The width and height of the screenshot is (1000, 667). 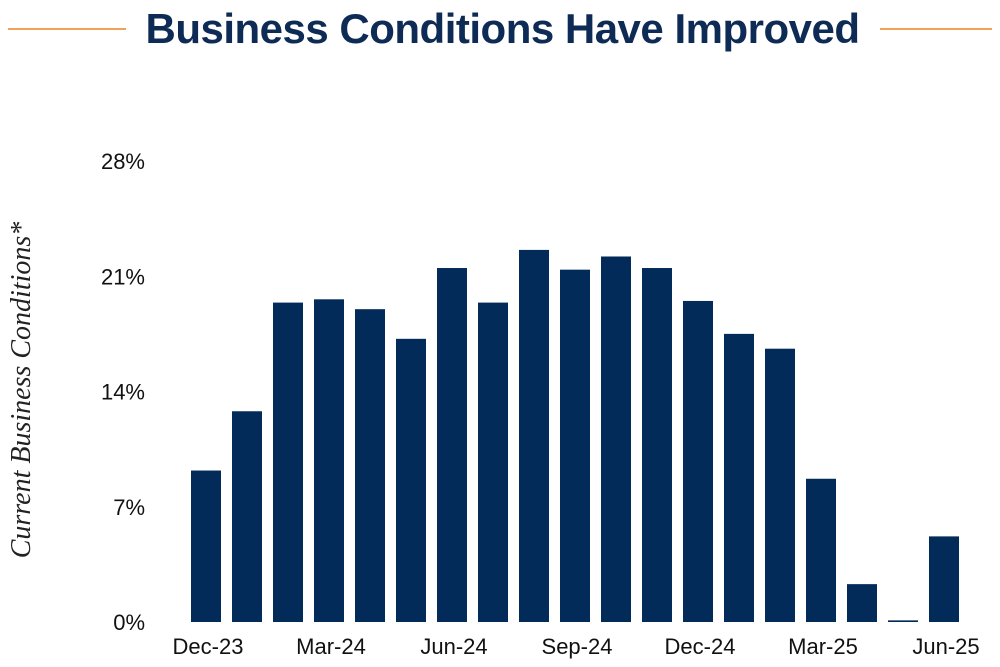 I want to click on x-tick-label: Dec-23, so click(x=208, y=646).